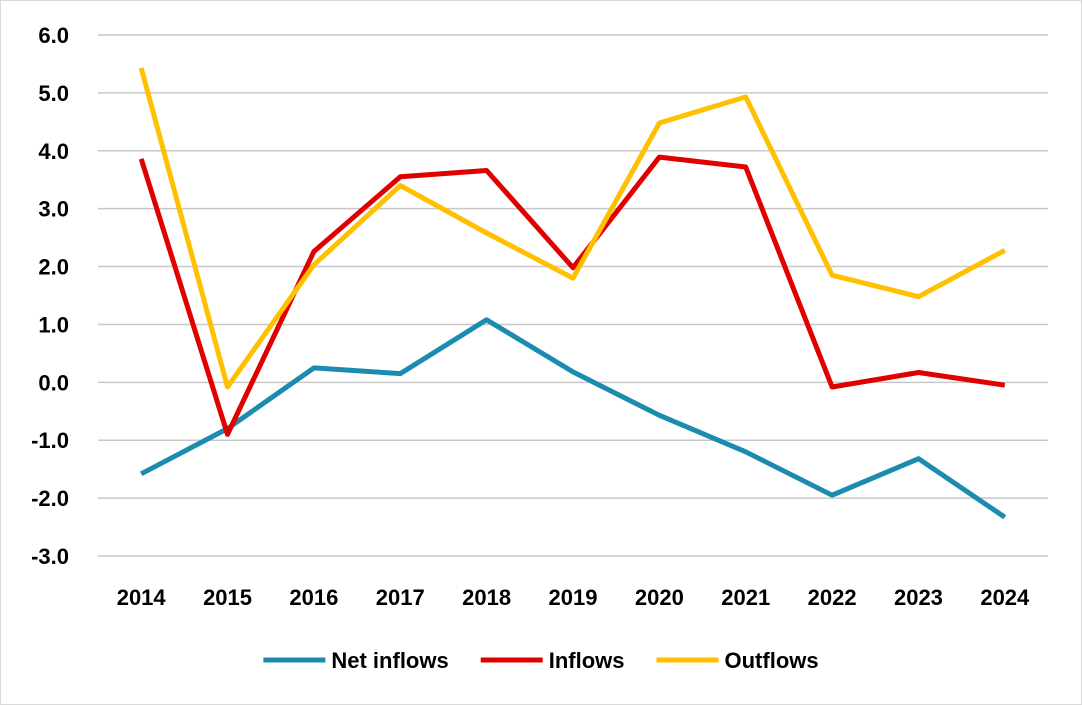  I want to click on legend-item-outflows: Outflows, so click(737, 660).